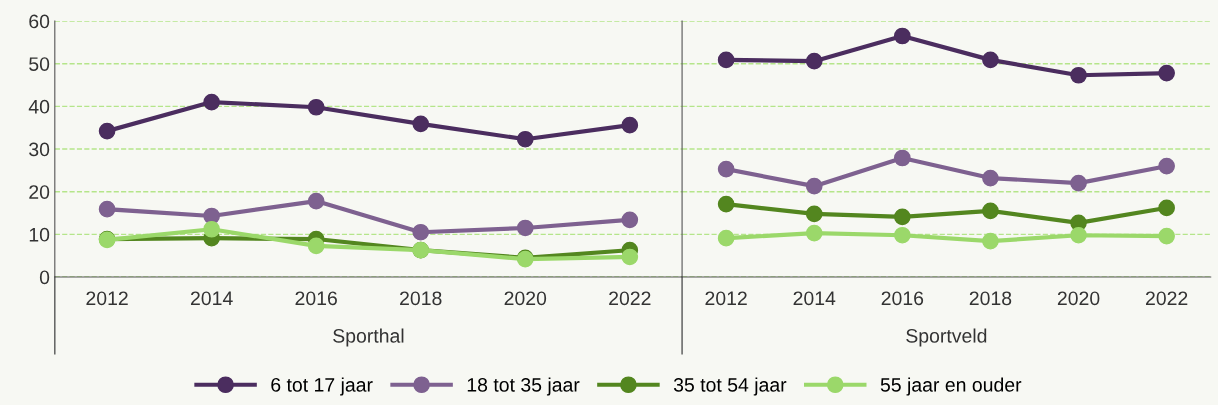  Describe the element at coordinates (39, 234) in the screenshot. I see `y-tick-label: 10` at that location.